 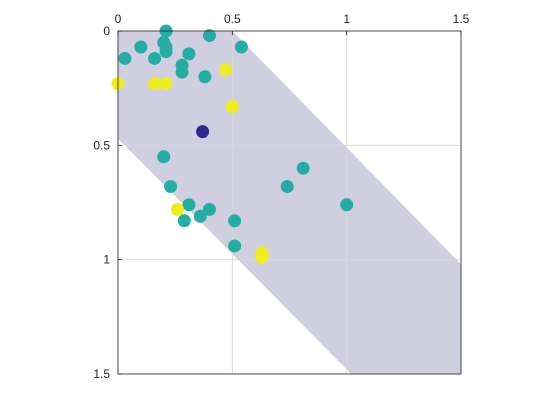 I want to click on y-tick-label: 0.5, so click(x=101, y=145).